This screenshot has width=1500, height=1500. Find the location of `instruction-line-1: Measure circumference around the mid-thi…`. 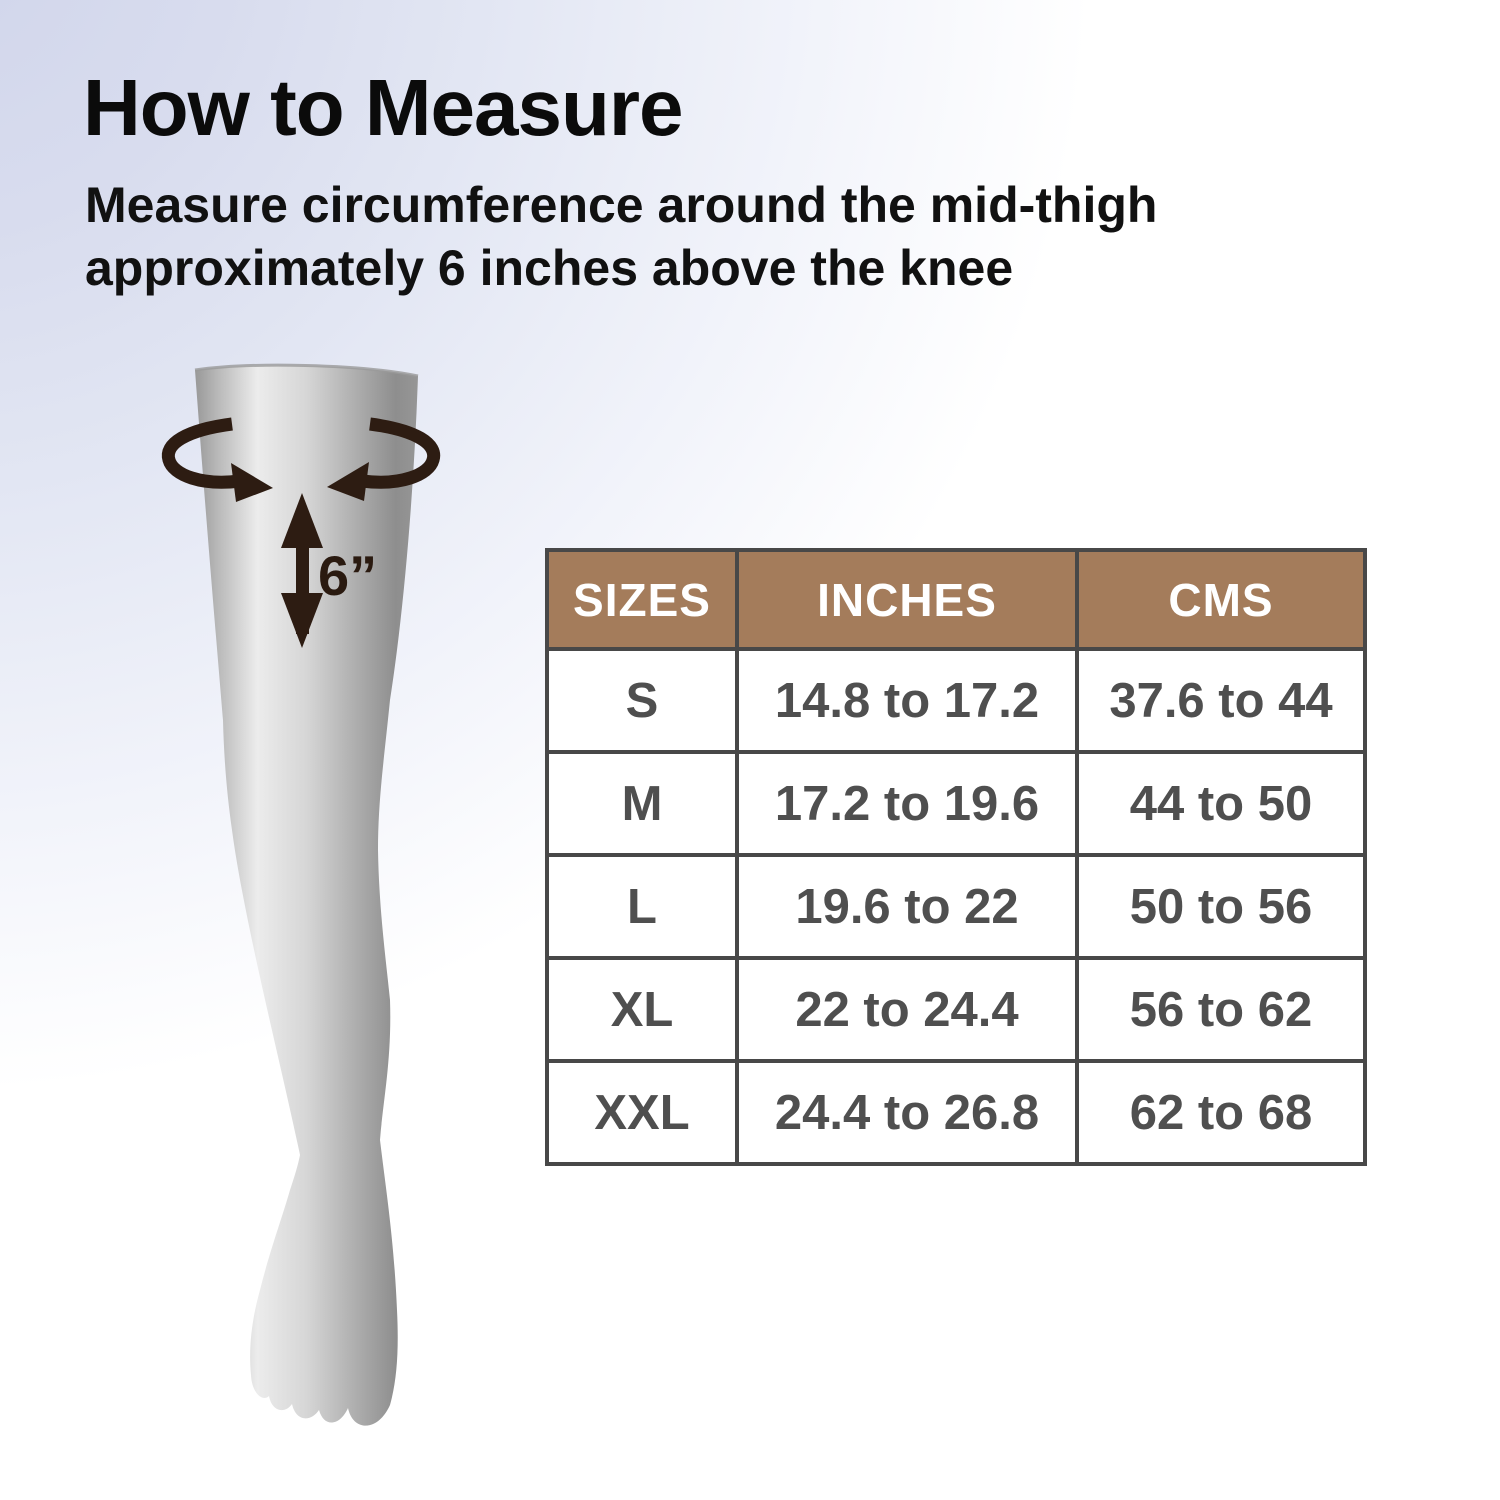

instruction-line-1: Measure circumference around the mid-thi… is located at coordinates (621, 205).